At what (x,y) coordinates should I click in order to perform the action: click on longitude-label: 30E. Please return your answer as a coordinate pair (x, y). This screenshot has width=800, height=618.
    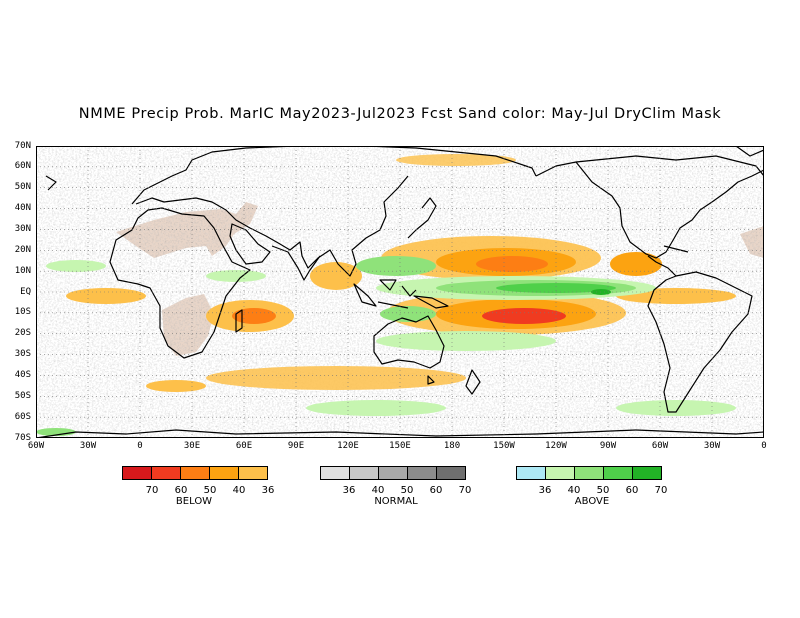
    Looking at the image, I should click on (192, 446).